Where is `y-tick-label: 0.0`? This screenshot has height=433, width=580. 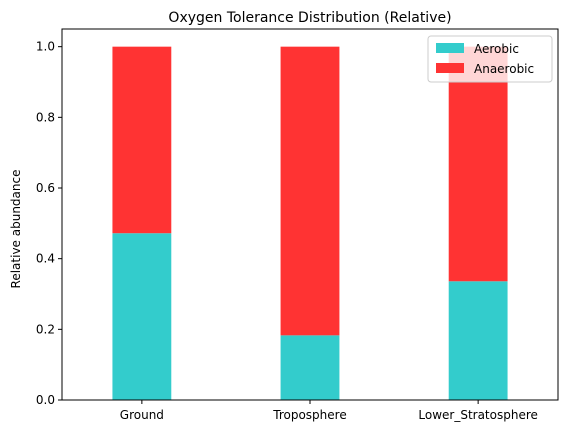 y-tick-label: 0.0 is located at coordinates (45, 400).